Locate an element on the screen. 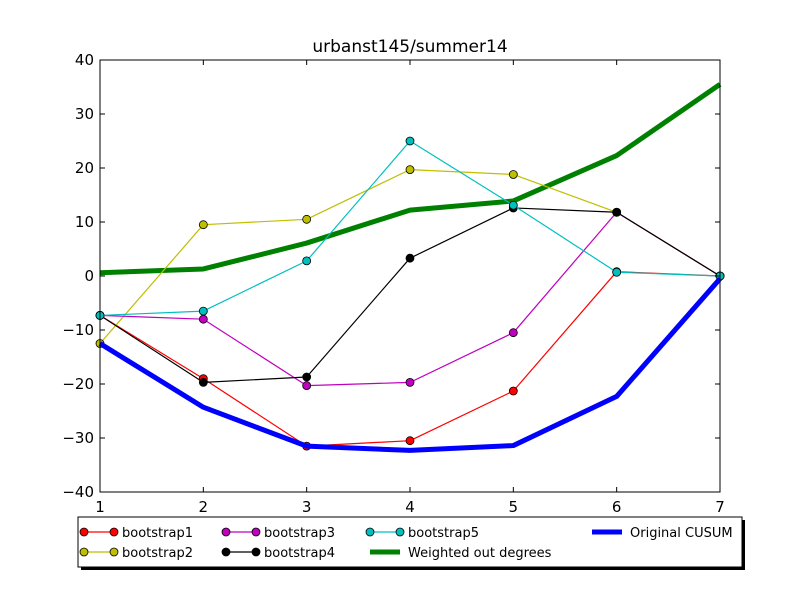  legend-entry: Weighted out degrees is located at coordinates (461, 553).